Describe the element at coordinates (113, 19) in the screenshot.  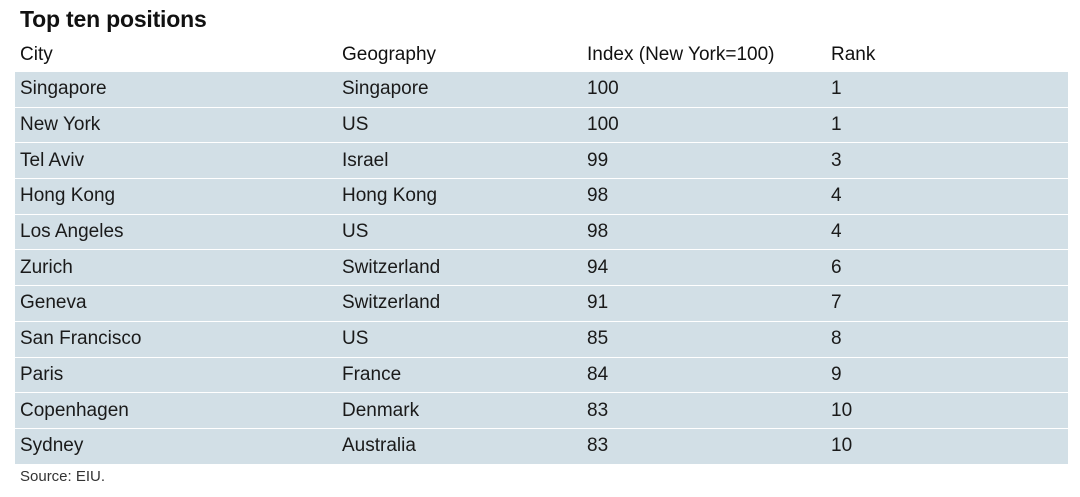
I see `chart-title: Top ten positions` at that location.